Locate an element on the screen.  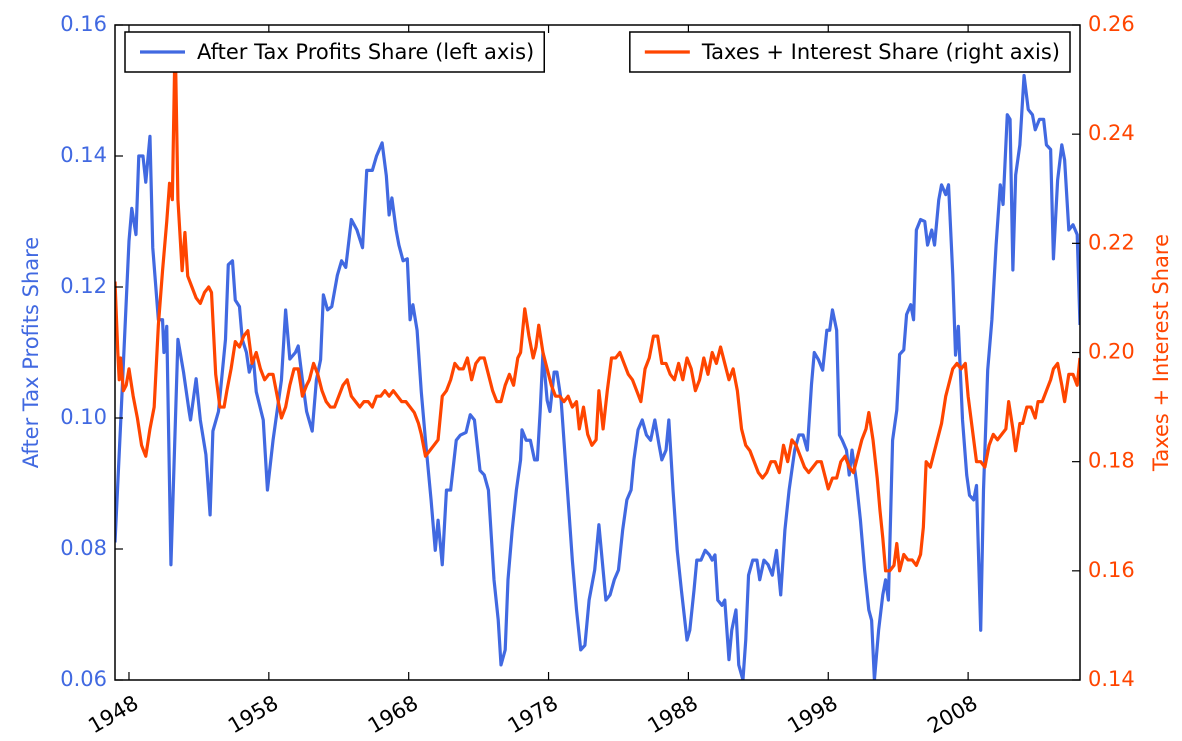
y2-tick-label: 0.20 is located at coordinates (1111, 352).